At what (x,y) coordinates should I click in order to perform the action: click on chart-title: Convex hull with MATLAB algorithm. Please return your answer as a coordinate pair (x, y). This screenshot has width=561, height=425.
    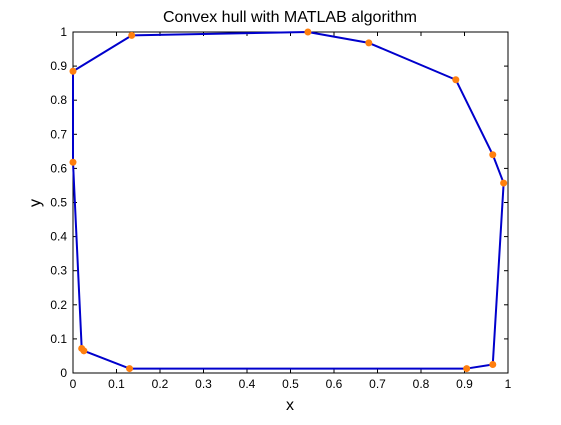
    Looking at the image, I should click on (290, 17).